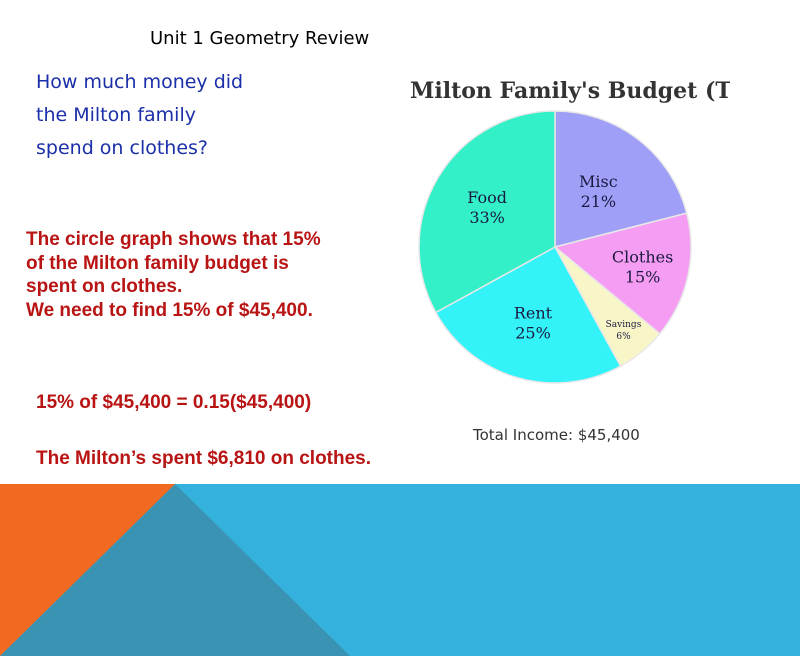  Describe the element at coordinates (556, 435) in the screenshot. I see `total-income-label: Total Income: $45,400` at that location.